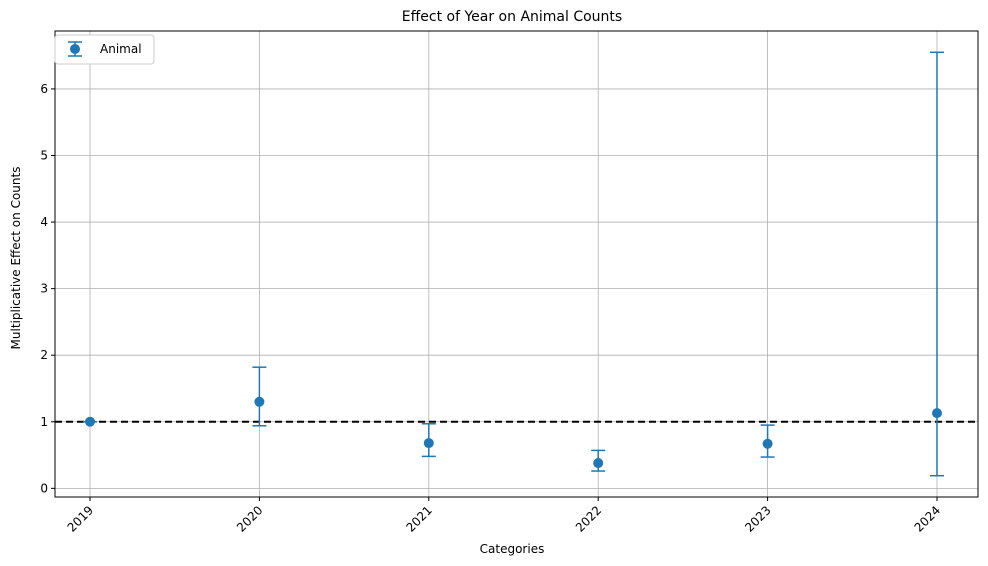 Image resolution: width=988 pixels, height=566 pixels. Describe the element at coordinates (44, 155) in the screenshot. I see `y-tick-label: 5` at that location.